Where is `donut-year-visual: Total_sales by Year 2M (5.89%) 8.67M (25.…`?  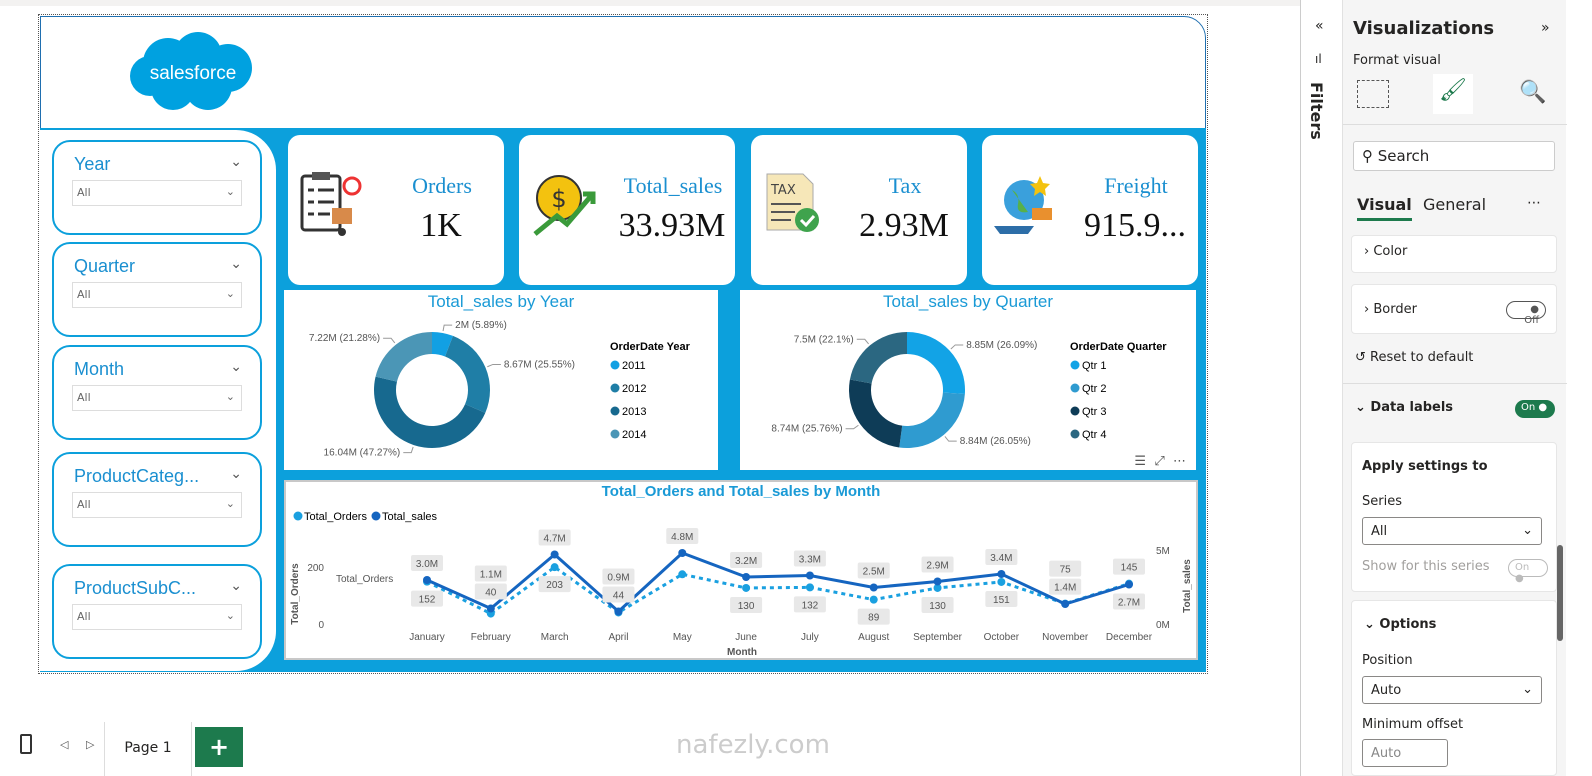
donut-year-visual: Total_sales by Year 2M (5.89%) 8.67M (25.… is located at coordinates (501, 380).